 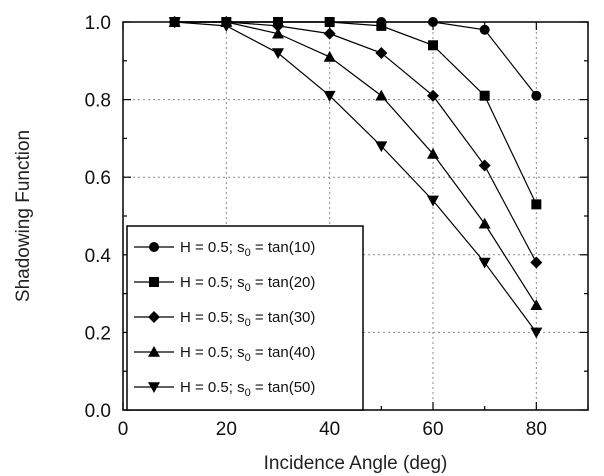 What do you see at coordinates (329, 429) in the screenshot?
I see `x-tick-label: 40` at bounding box center [329, 429].